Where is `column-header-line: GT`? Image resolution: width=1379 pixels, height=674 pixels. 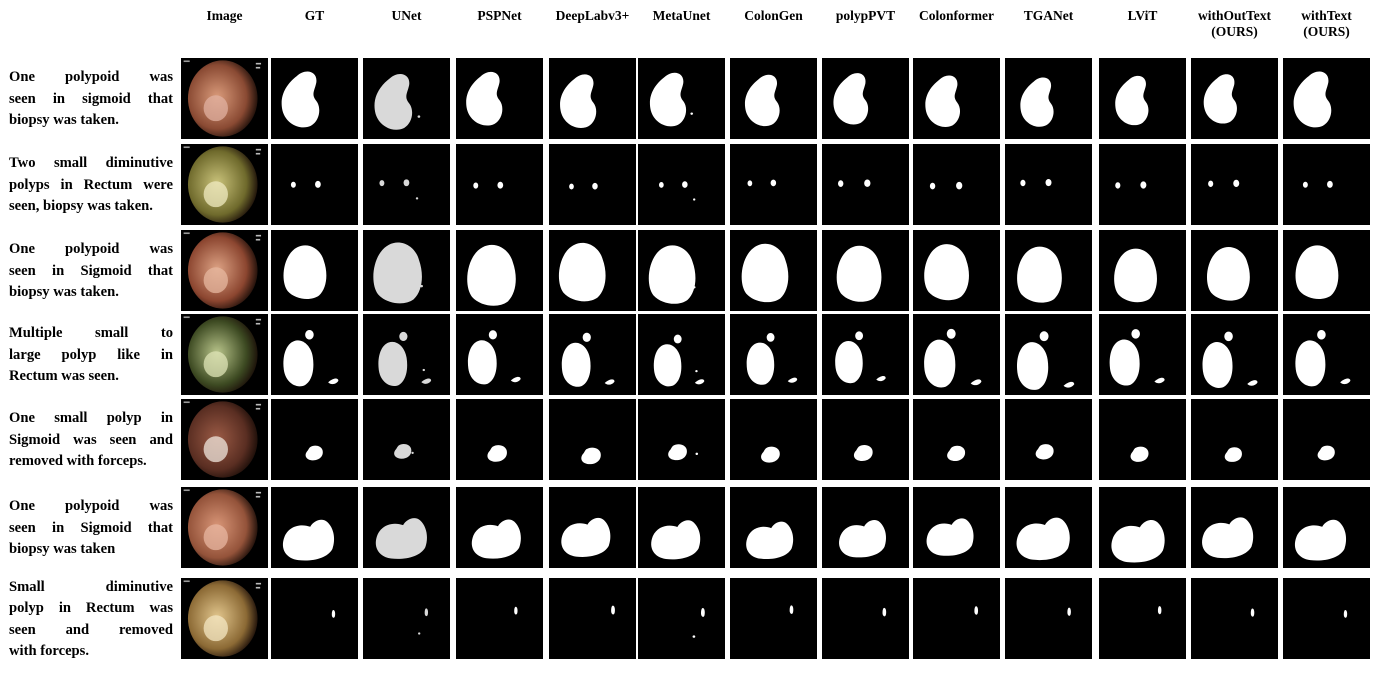 column-header-line: GT is located at coordinates (314, 15).